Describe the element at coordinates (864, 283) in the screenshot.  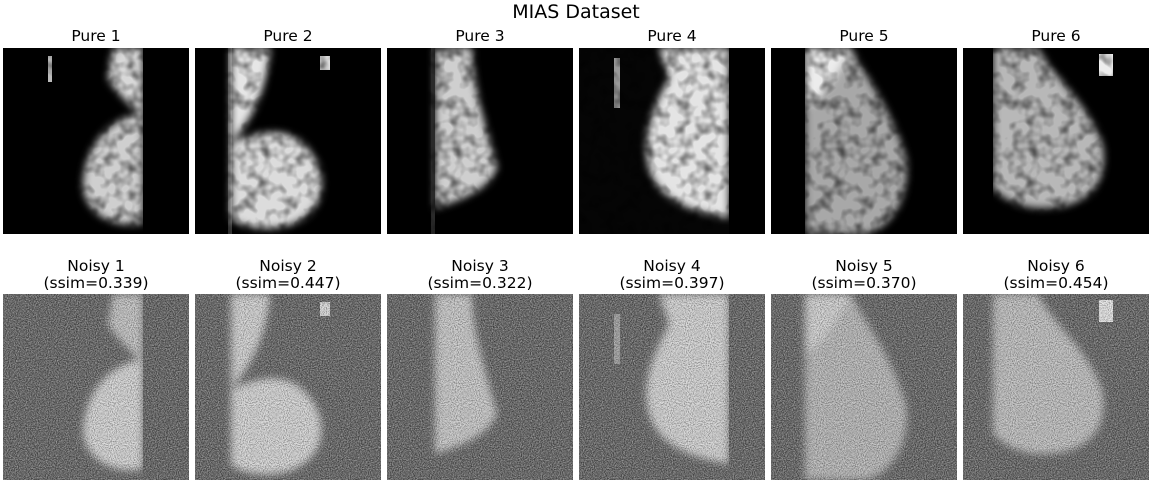
I see `noisy-ssim-label: (ssim=0.370)` at that location.